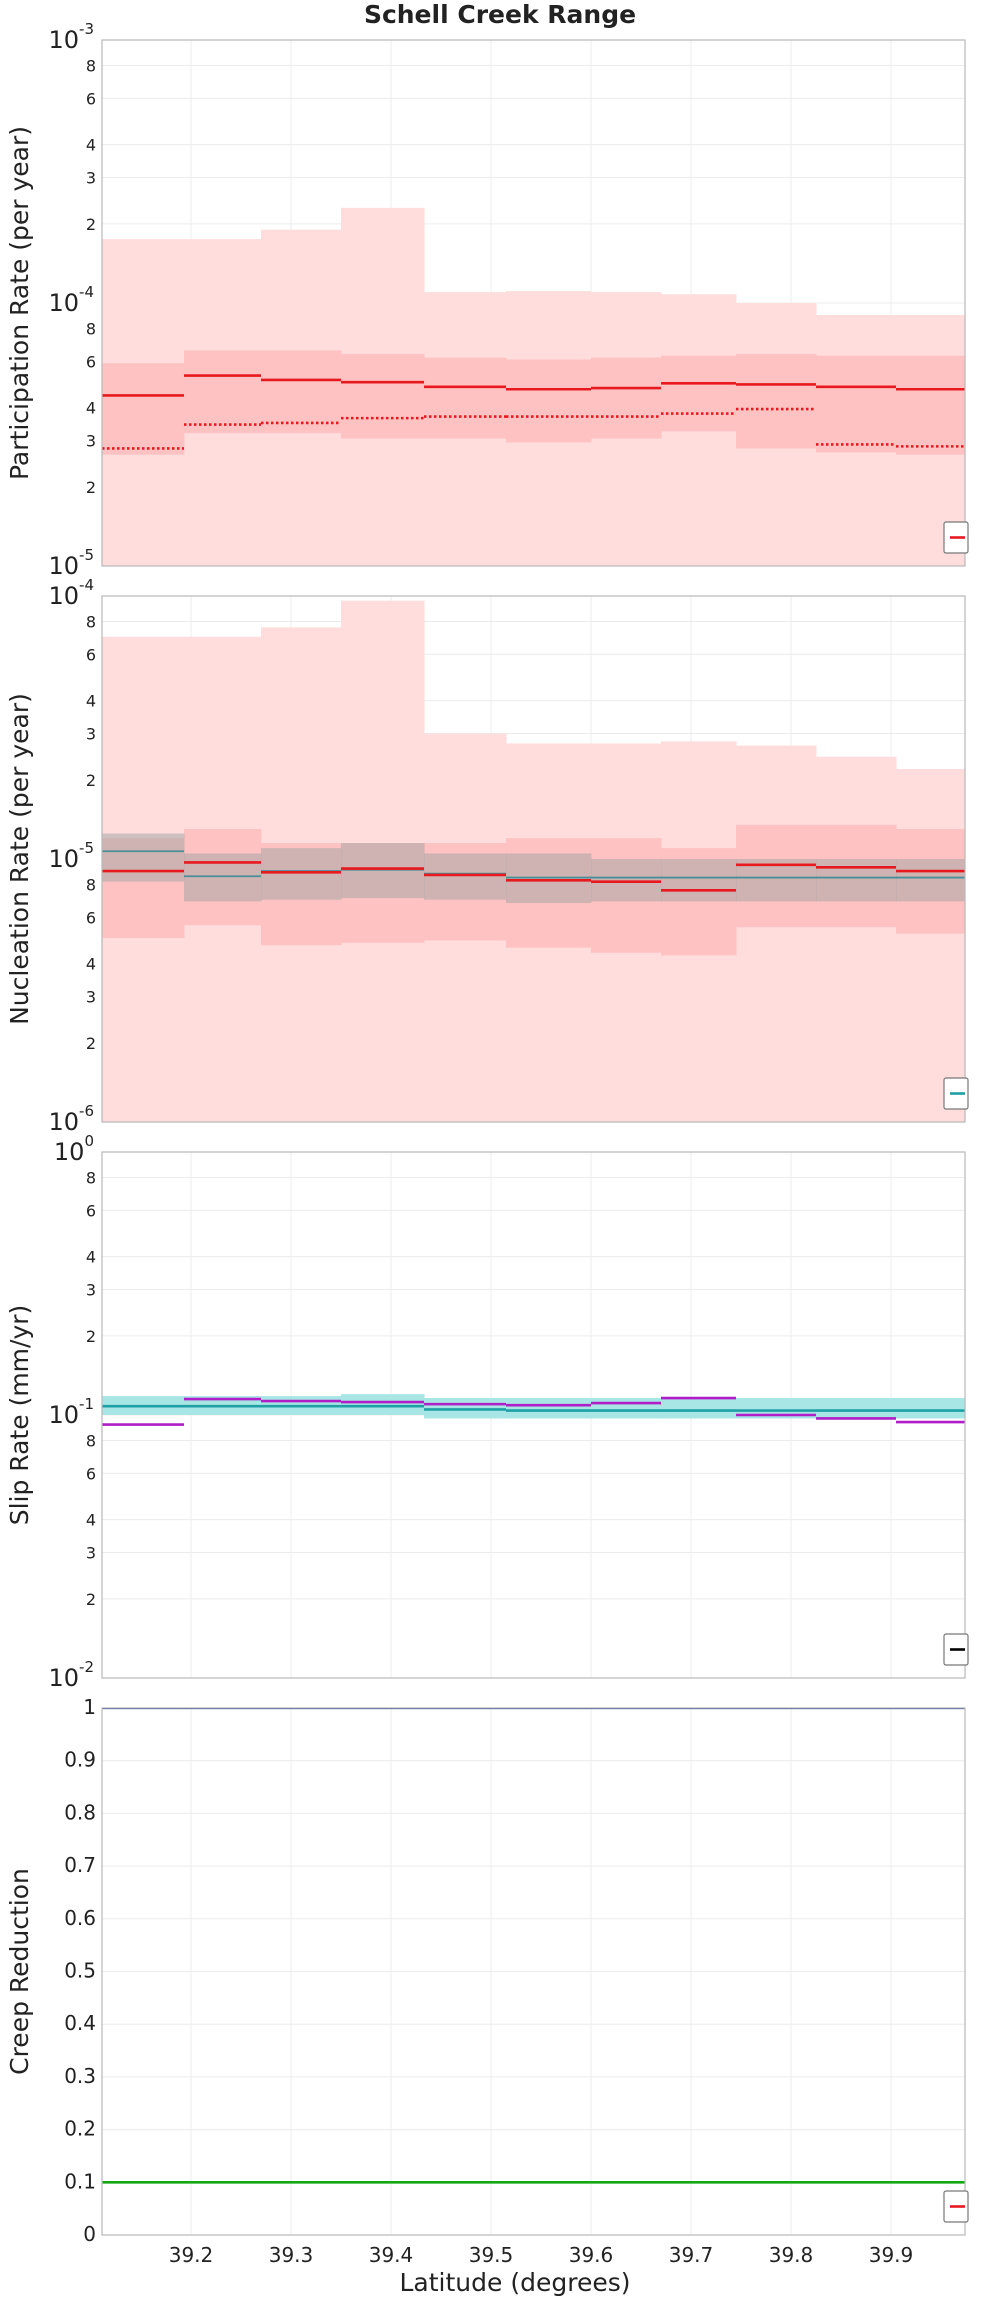  Describe the element at coordinates (80, 1918) in the screenshot. I see `y-tick-label: 0.6` at that location.